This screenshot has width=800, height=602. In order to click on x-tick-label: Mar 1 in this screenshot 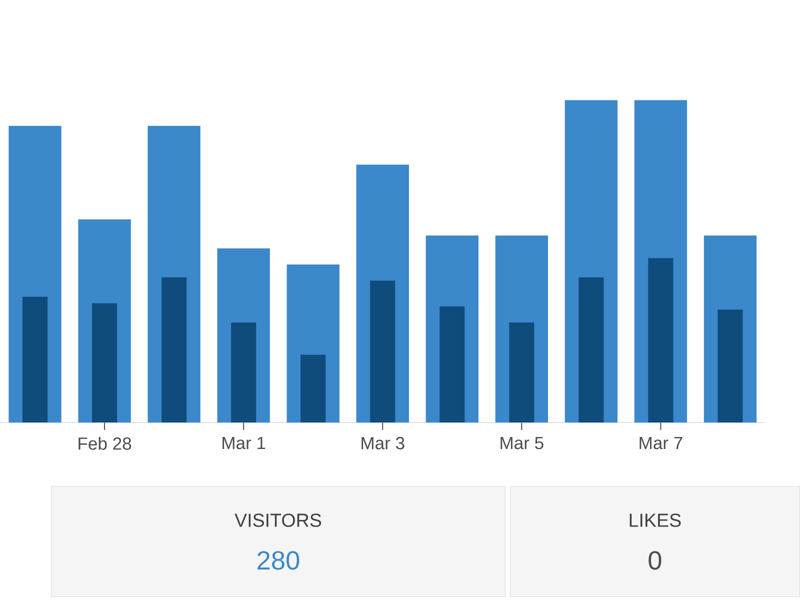, I will do `click(244, 443)`.